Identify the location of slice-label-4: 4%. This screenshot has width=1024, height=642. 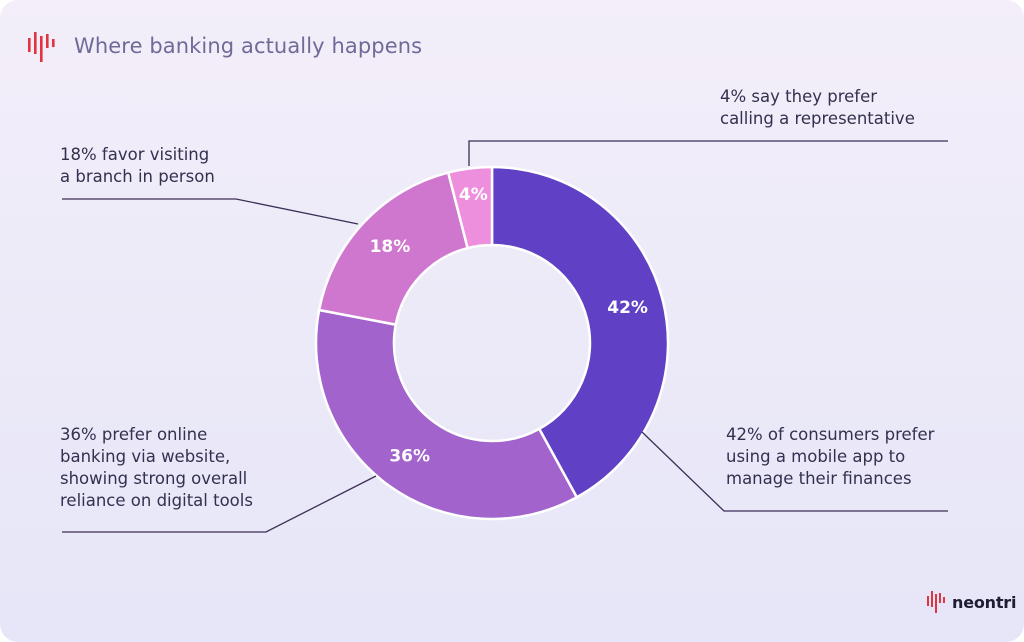
(473, 195).